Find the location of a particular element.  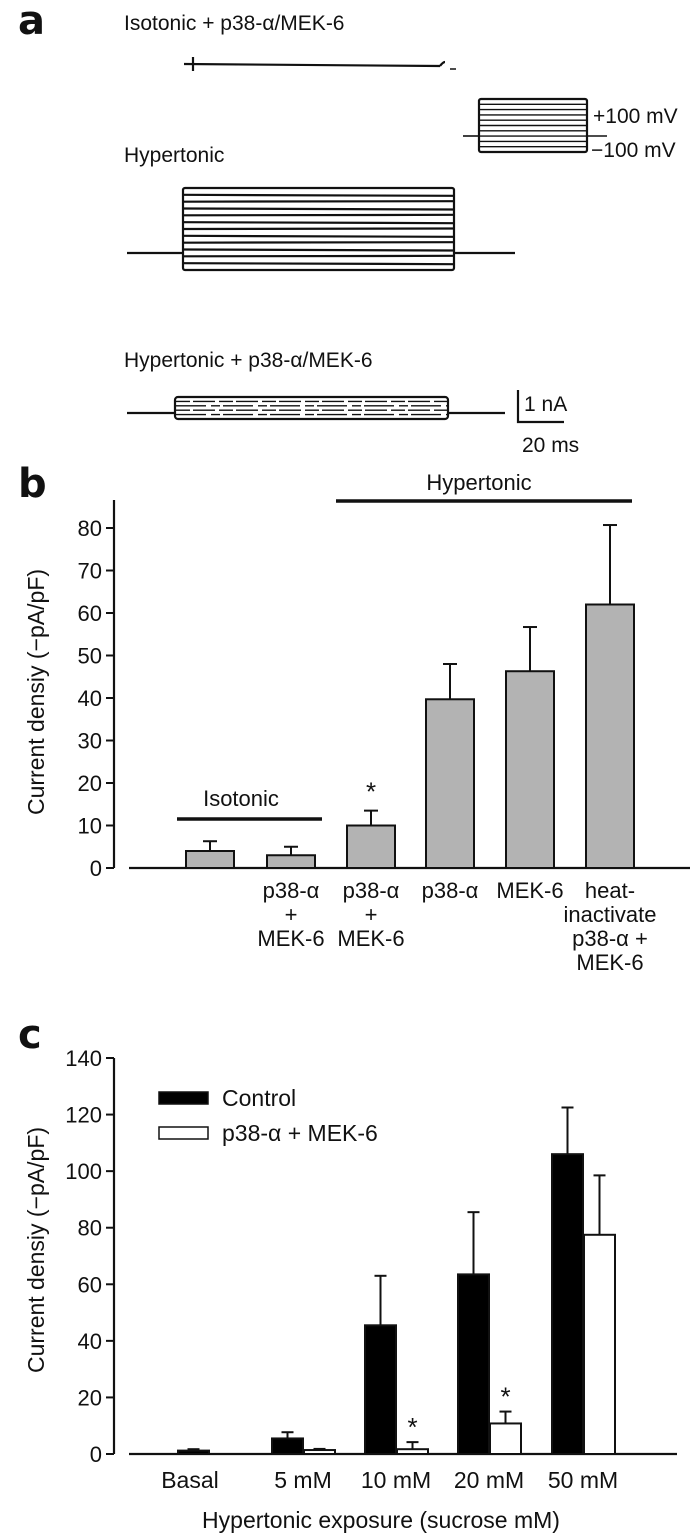

scale-bar is located at coordinates (540, 407).